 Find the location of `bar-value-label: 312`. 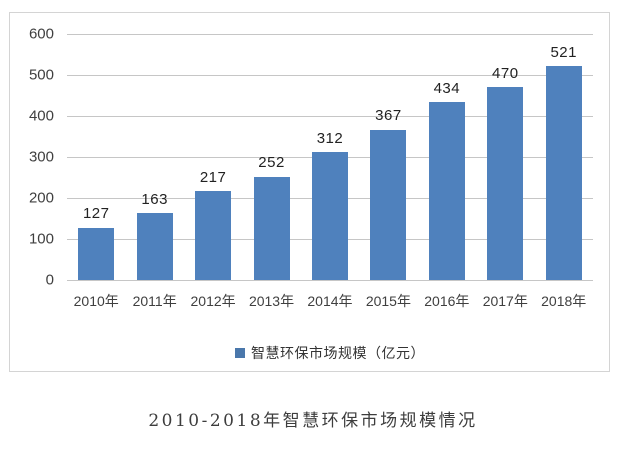

bar-value-label: 312 is located at coordinates (330, 138).